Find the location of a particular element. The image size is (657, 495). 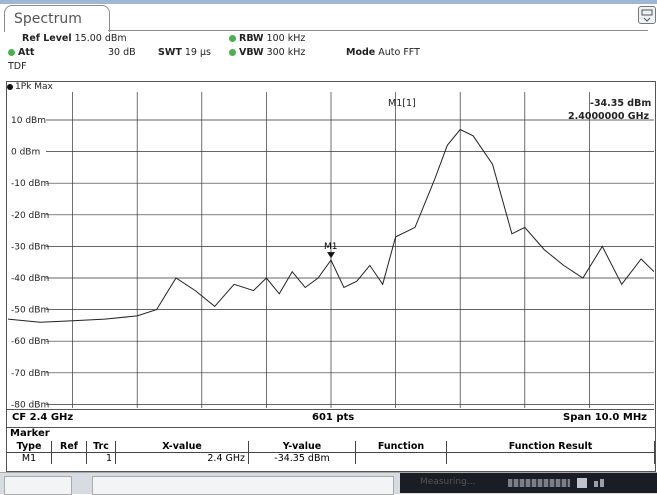

plot-marker: M1 is located at coordinates (331, 250).